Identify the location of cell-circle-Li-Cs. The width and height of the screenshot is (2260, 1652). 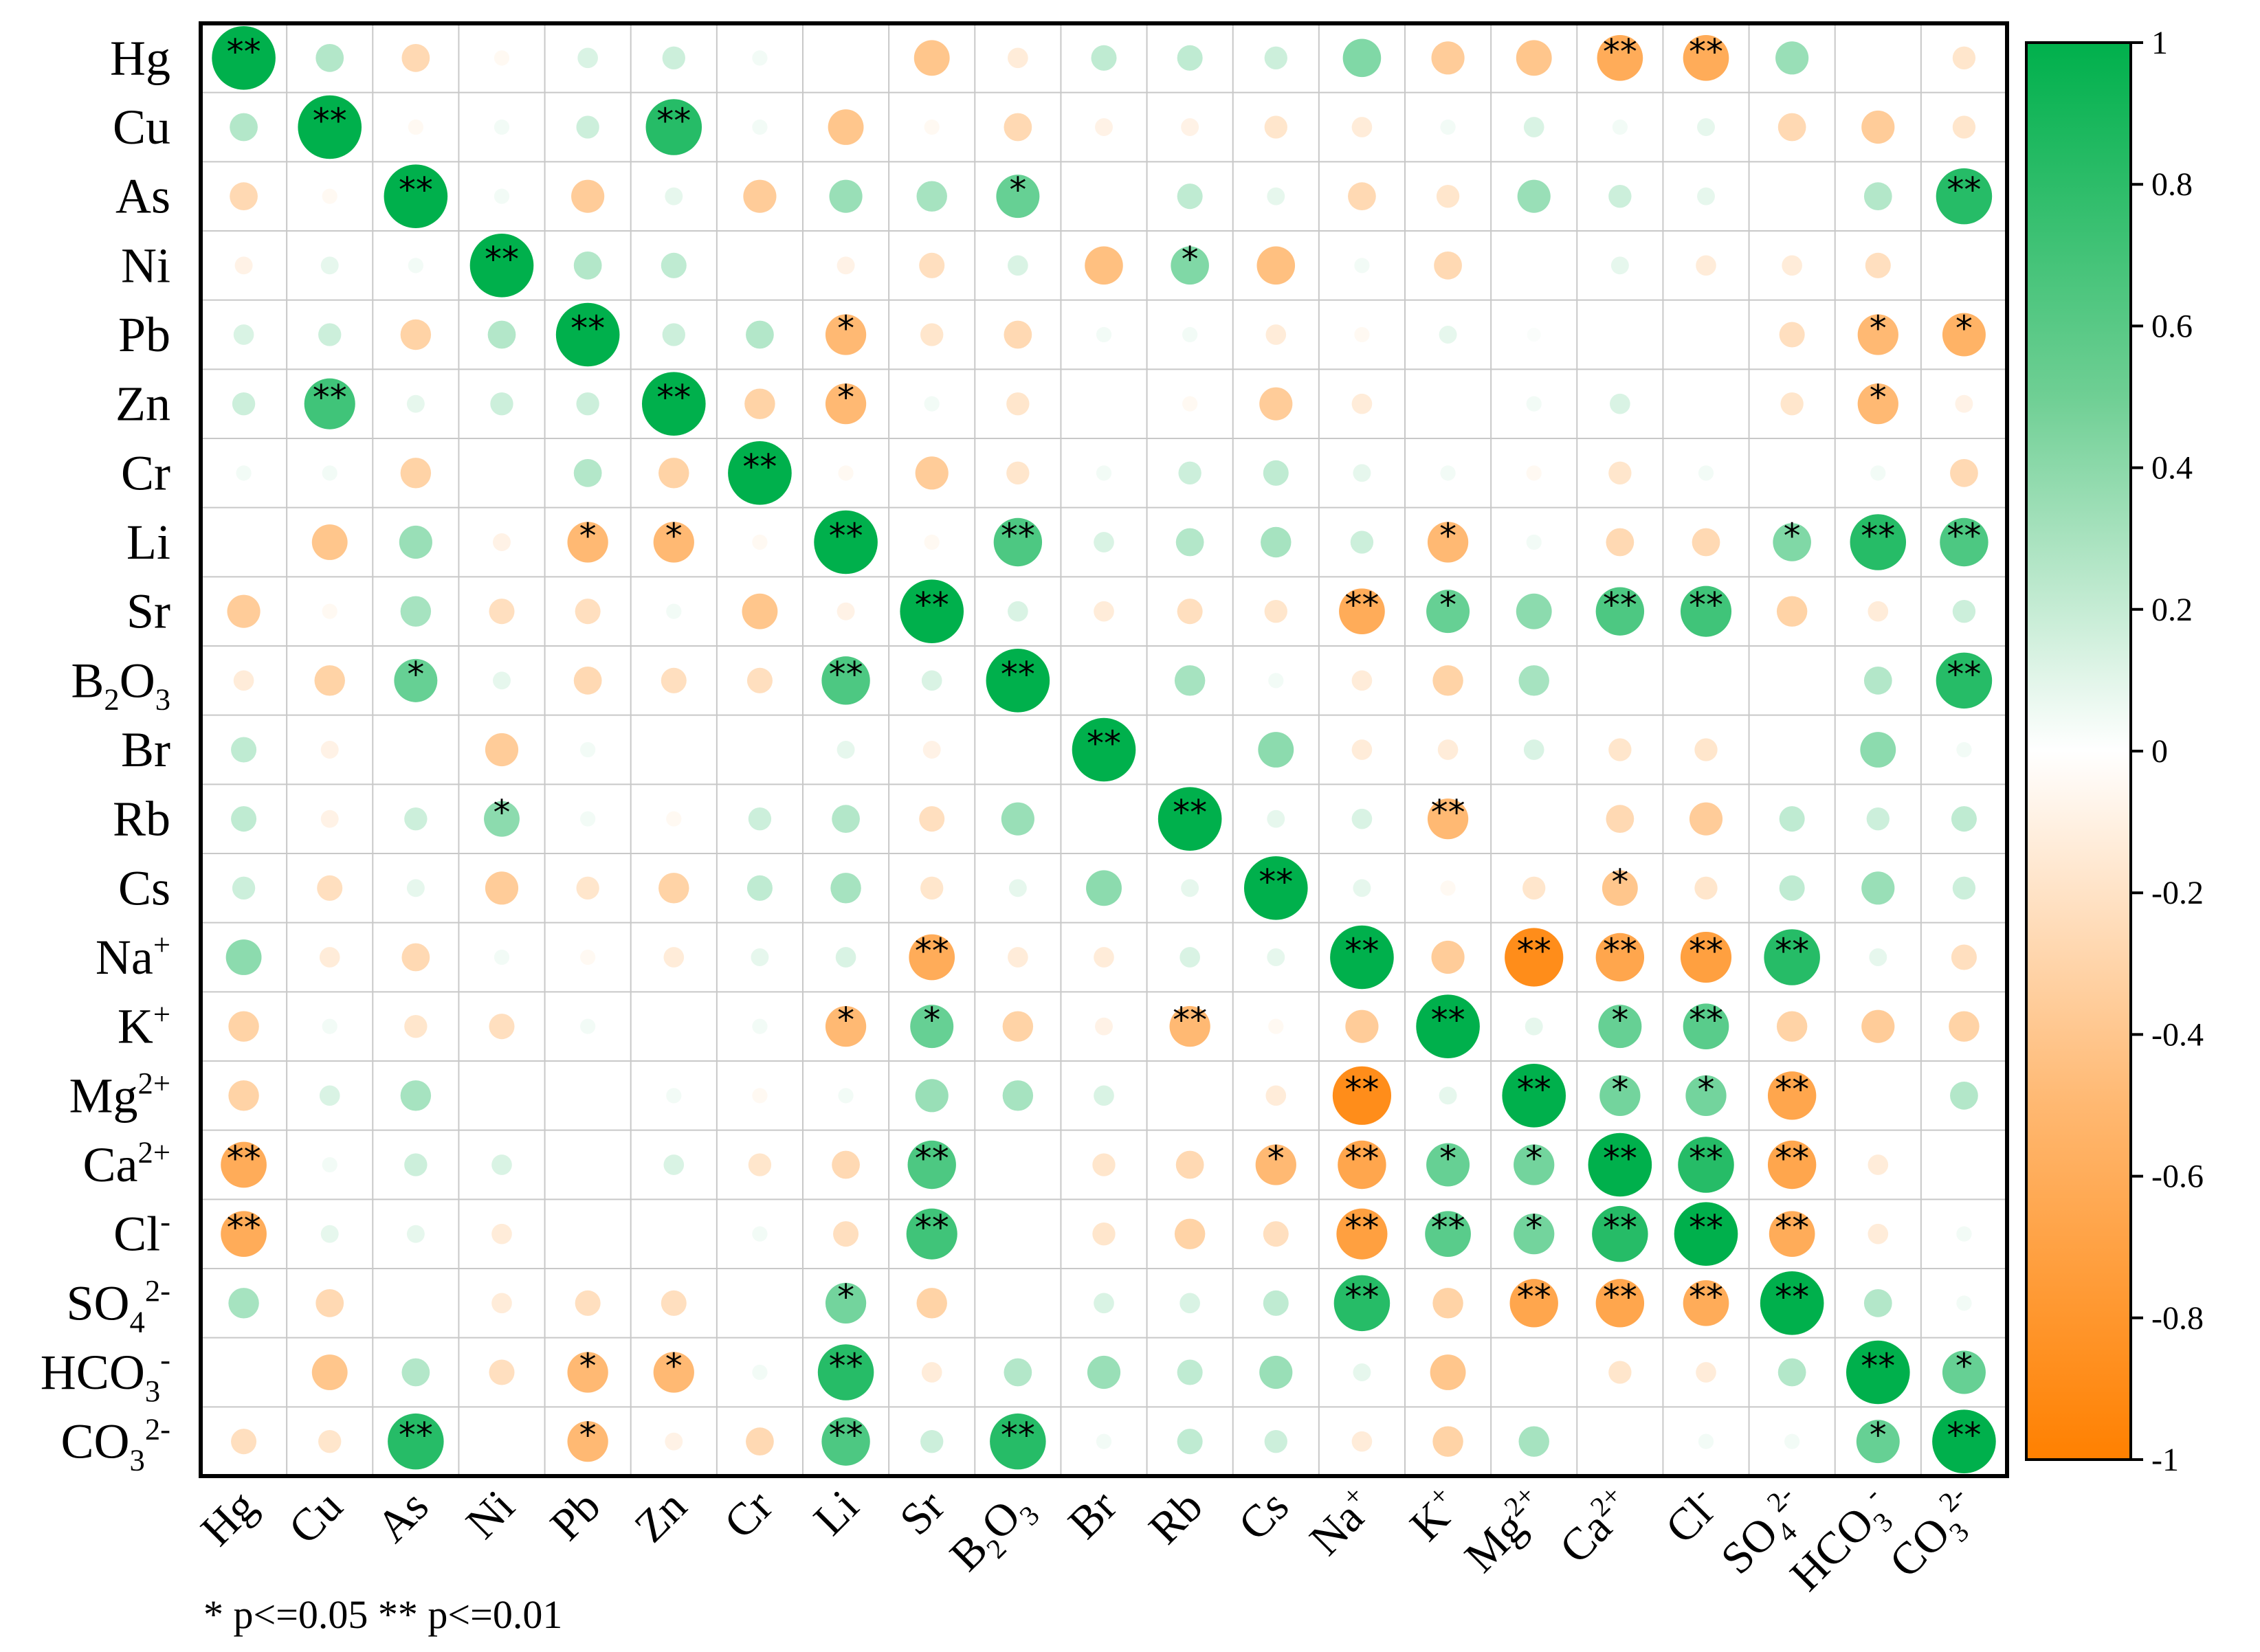
(1276, 542).